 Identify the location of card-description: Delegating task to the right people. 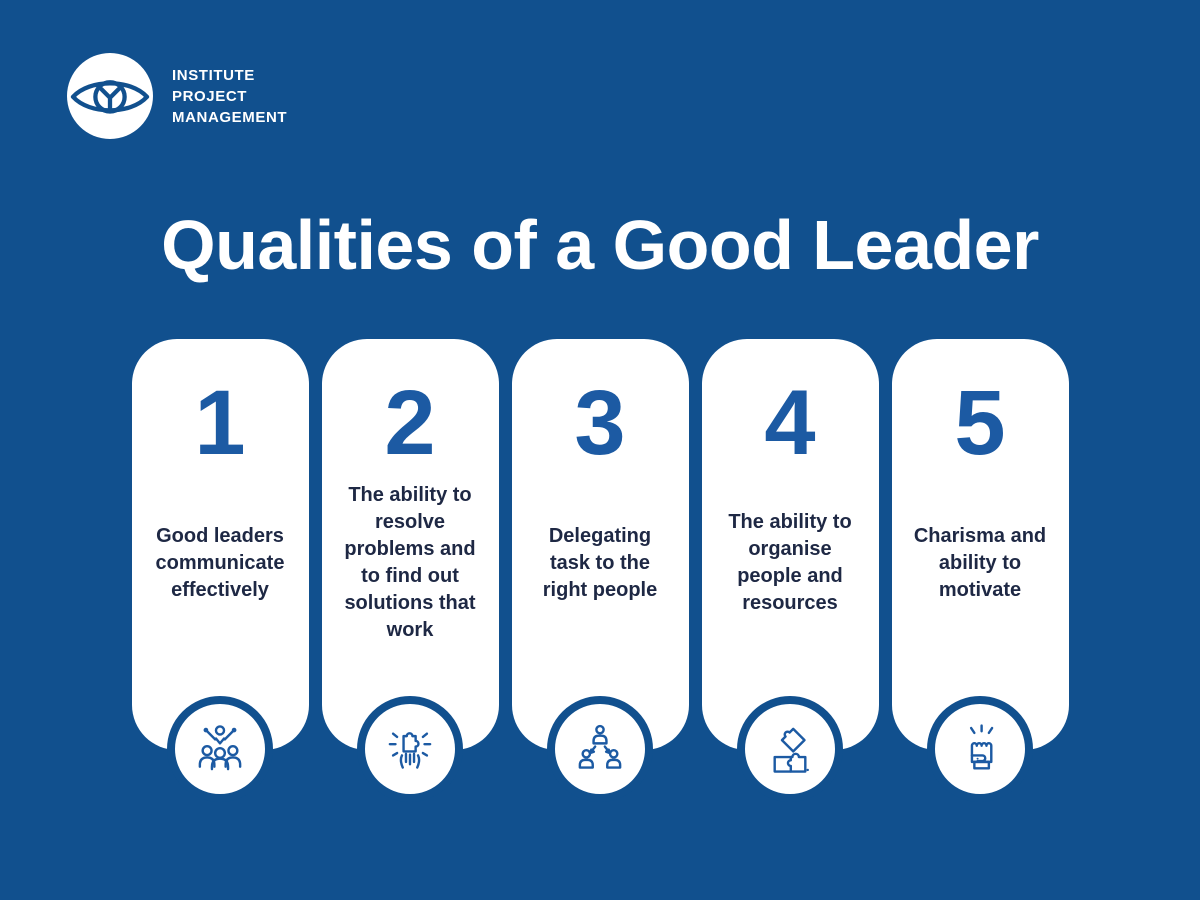
(600, 562).